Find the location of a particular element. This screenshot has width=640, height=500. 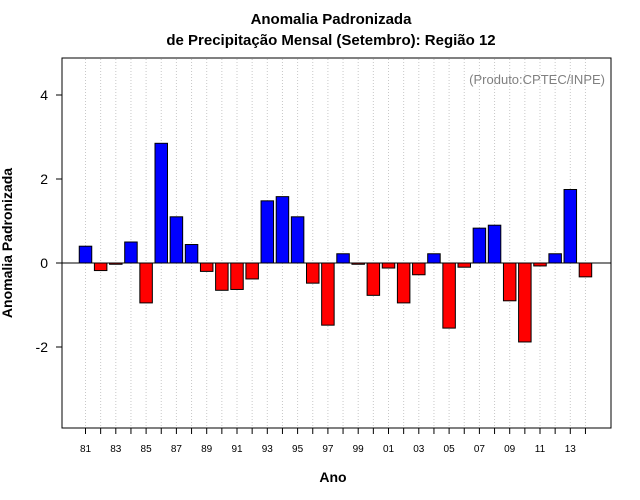

y-tick-label: 4 is located at coordinates (44, 95).